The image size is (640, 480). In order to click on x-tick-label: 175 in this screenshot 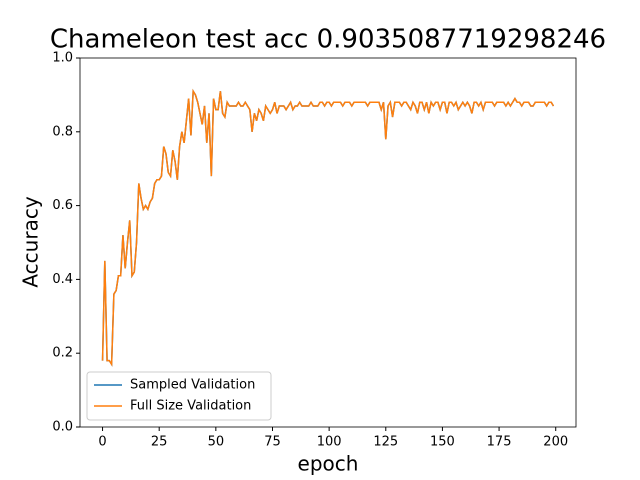, I will do `click(499, 442)`.